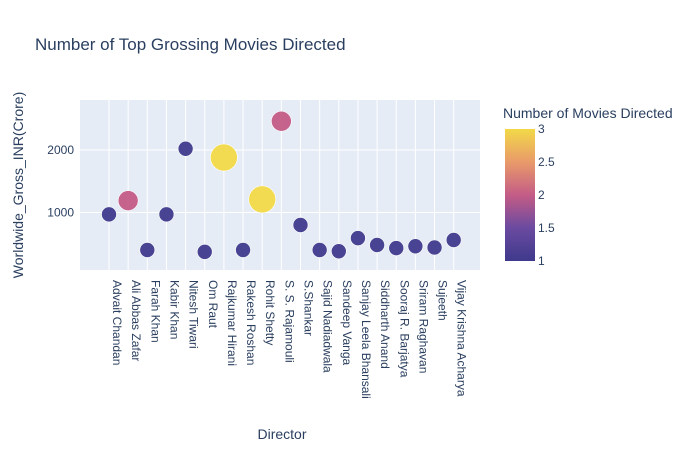  I want to click on colorbar-tick-label: 2.5, so click(546, 162).